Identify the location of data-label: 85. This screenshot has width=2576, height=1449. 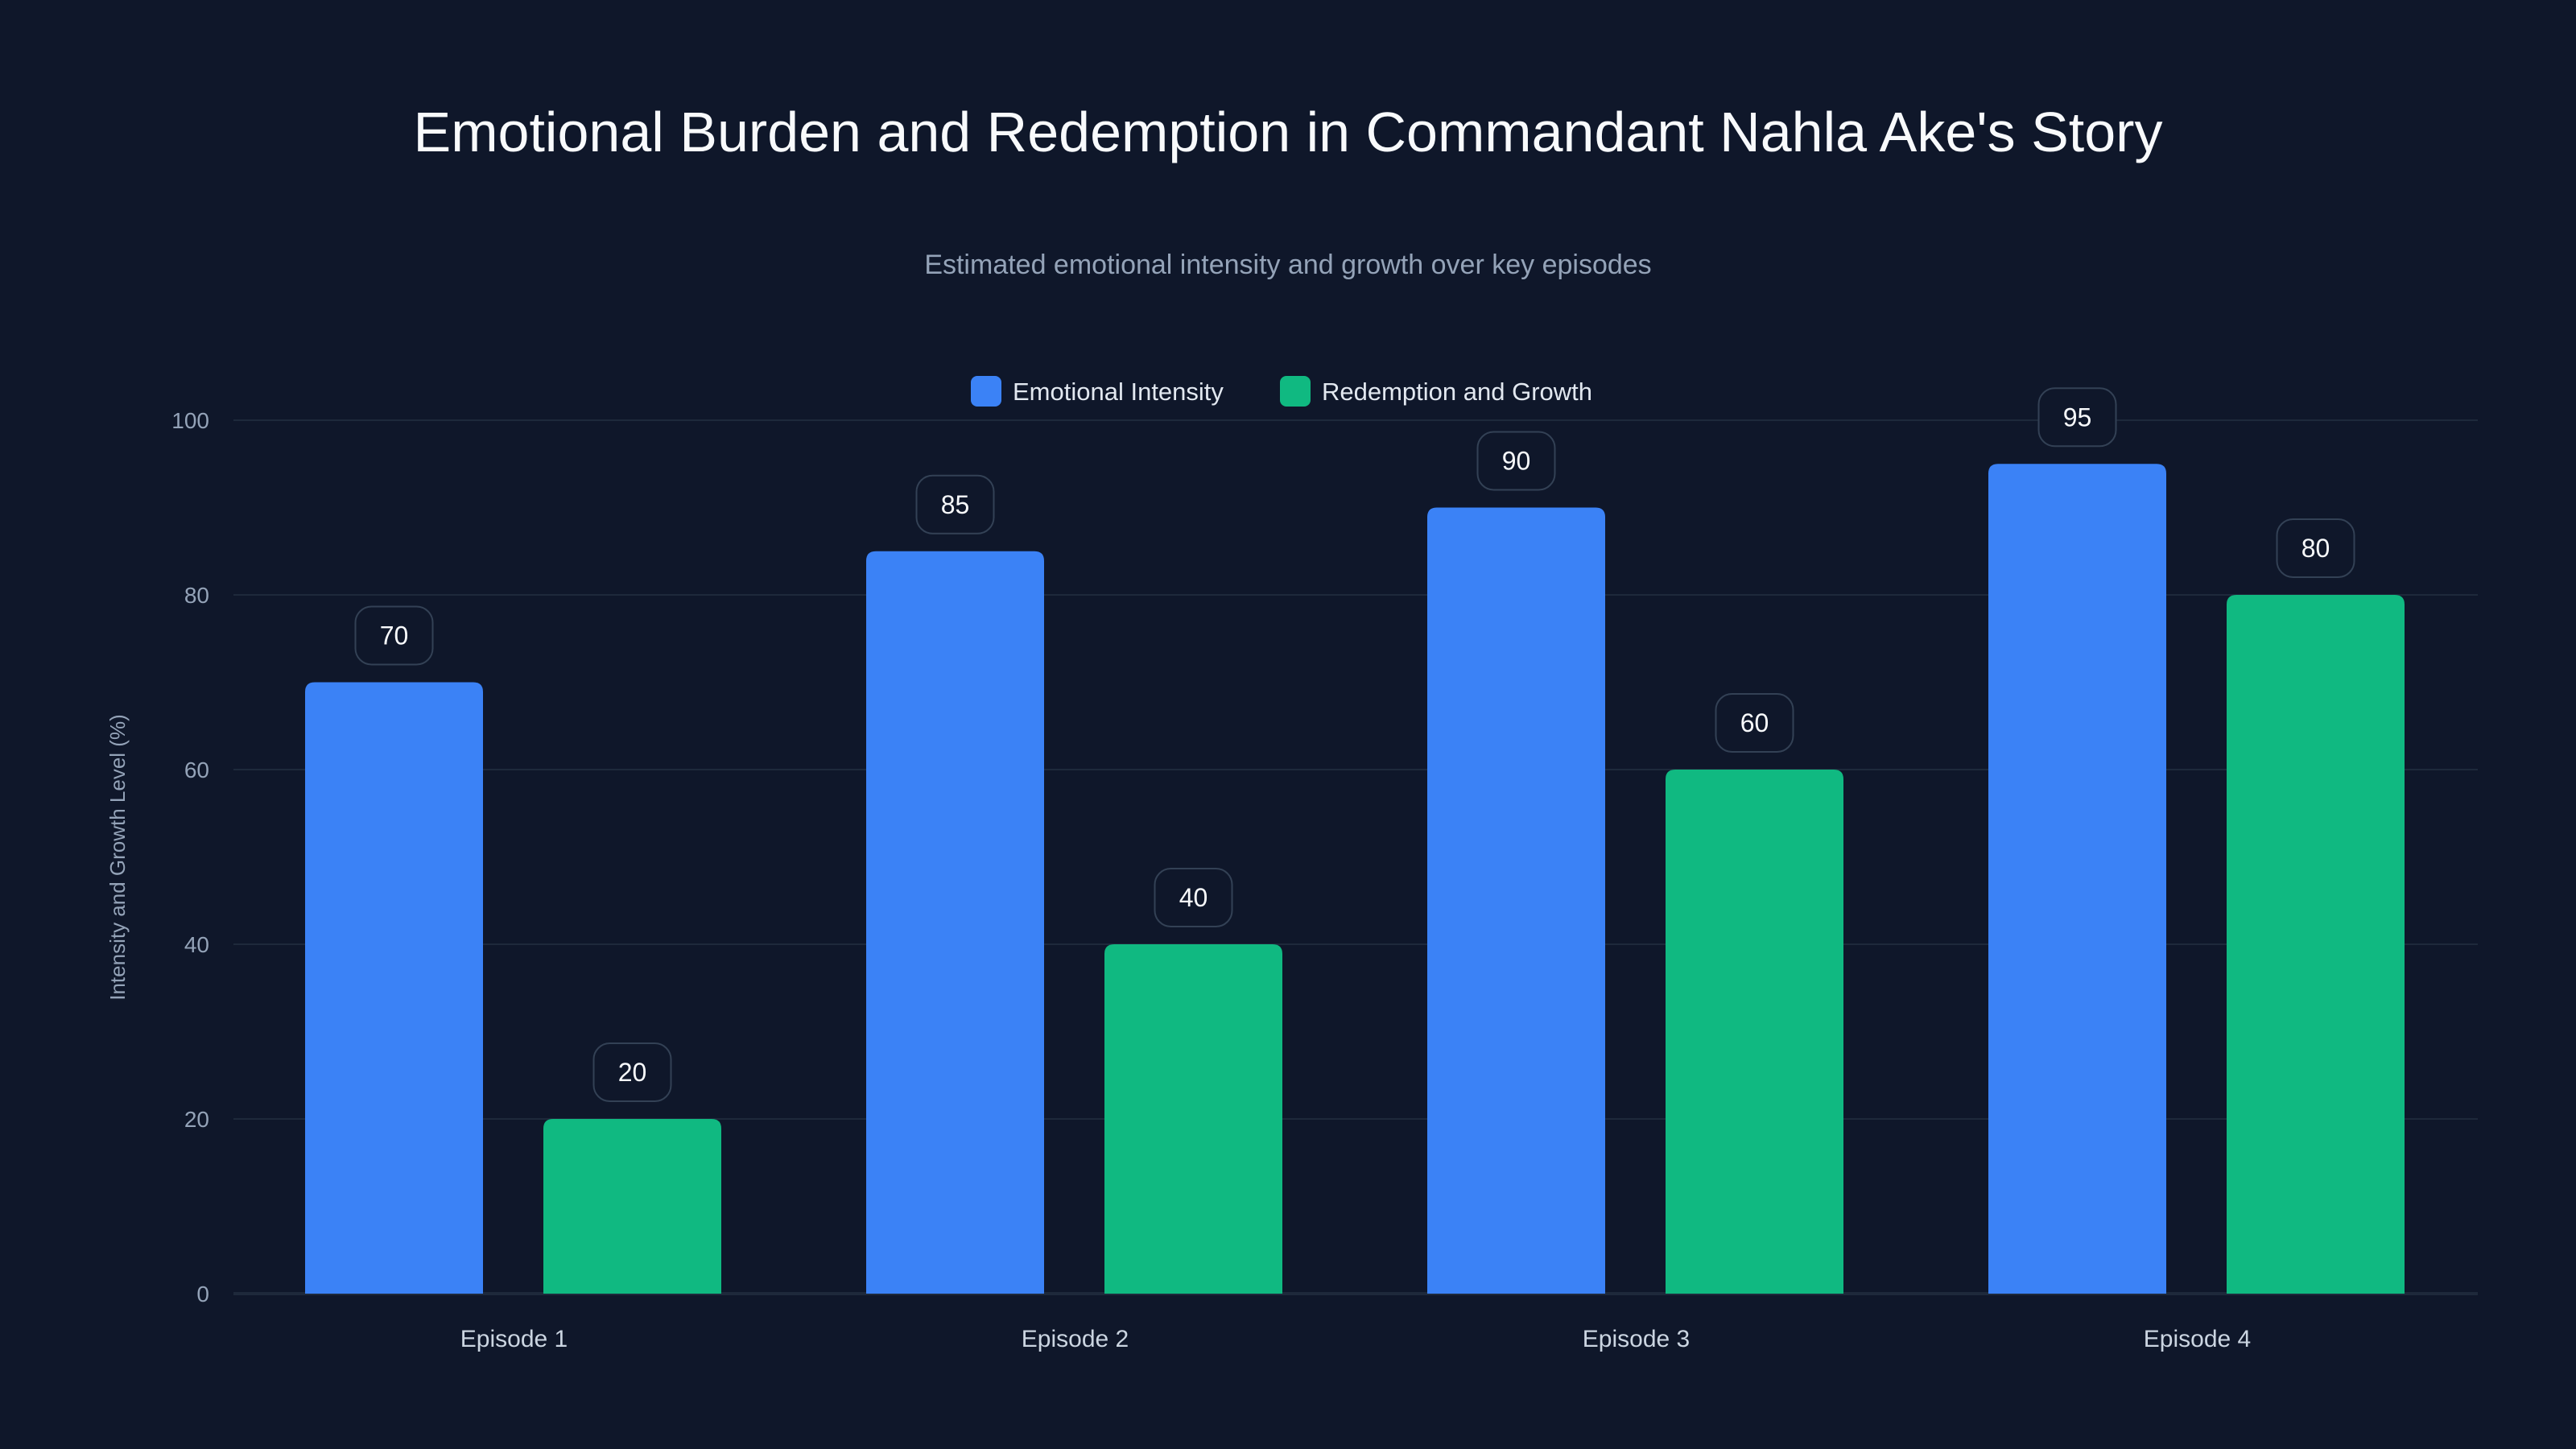
(955, 504).